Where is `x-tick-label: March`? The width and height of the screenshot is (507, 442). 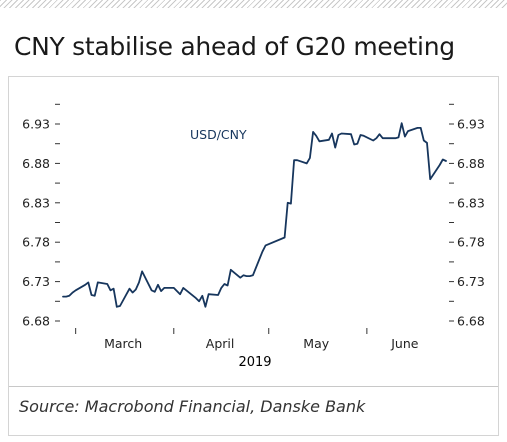
x-tick-label: March is located at coordinates (123, 343).